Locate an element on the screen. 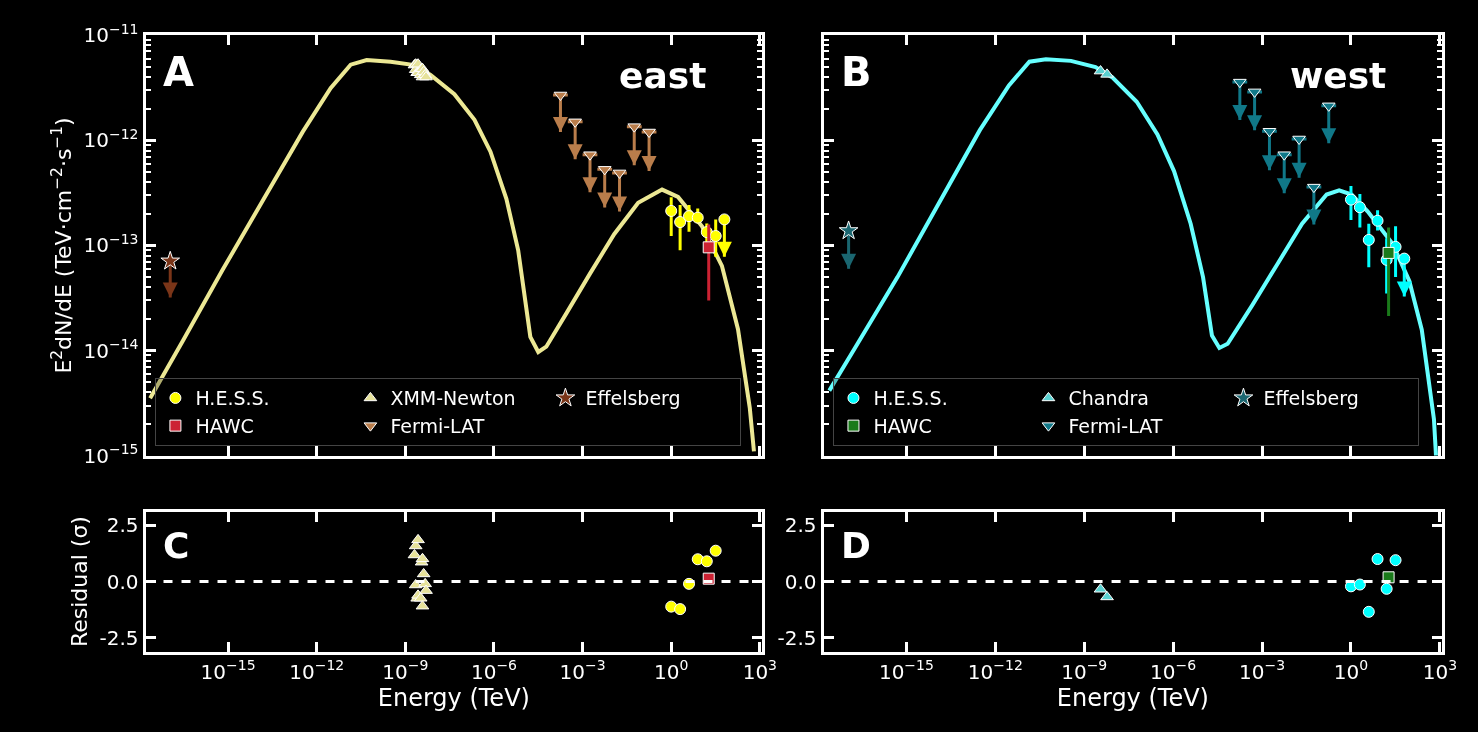 The width and height of the screenshot is (1478, 732). annotation: east is located at coordinates (663, 75).